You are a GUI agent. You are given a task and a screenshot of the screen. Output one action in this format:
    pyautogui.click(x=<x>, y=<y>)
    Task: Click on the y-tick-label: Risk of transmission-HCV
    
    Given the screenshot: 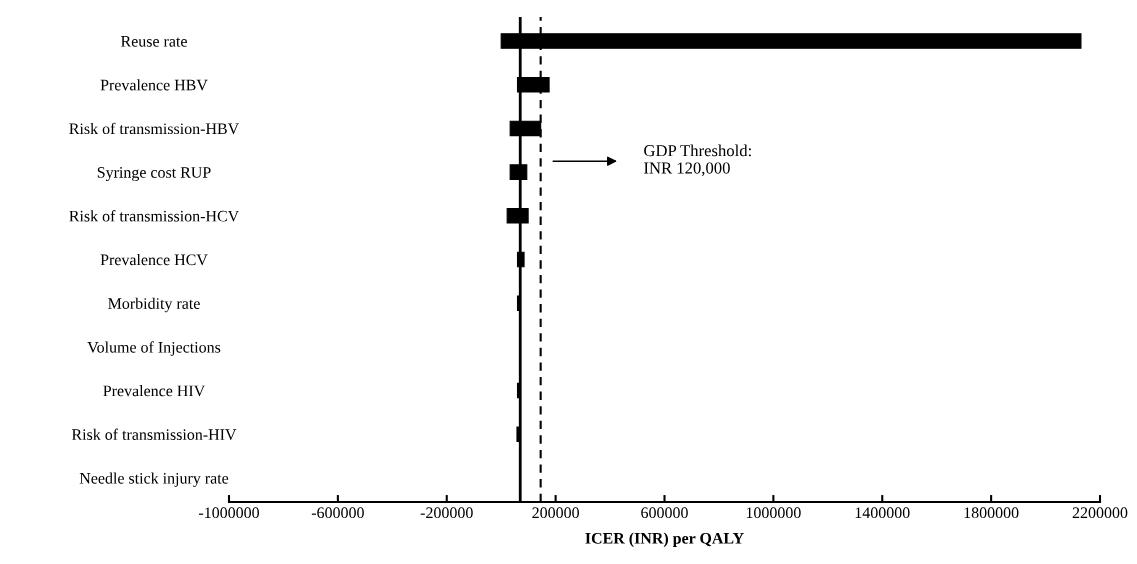 What is the action you would take?
    pyautogui.click(x=154, y=216)
    